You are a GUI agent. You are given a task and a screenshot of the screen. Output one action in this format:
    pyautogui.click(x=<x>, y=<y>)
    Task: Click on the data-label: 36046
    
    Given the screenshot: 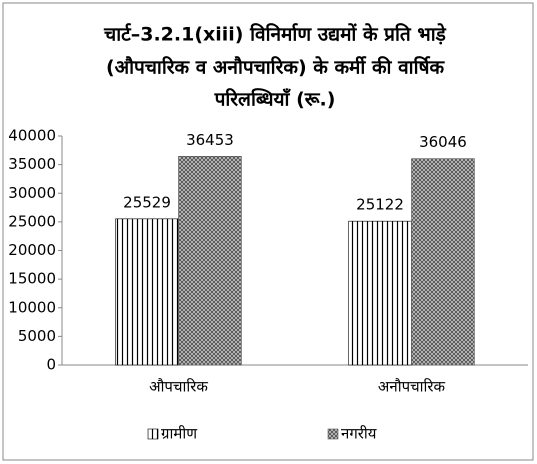 What is the action you would take?
    pyautogui.click(x=443, y=142)
    